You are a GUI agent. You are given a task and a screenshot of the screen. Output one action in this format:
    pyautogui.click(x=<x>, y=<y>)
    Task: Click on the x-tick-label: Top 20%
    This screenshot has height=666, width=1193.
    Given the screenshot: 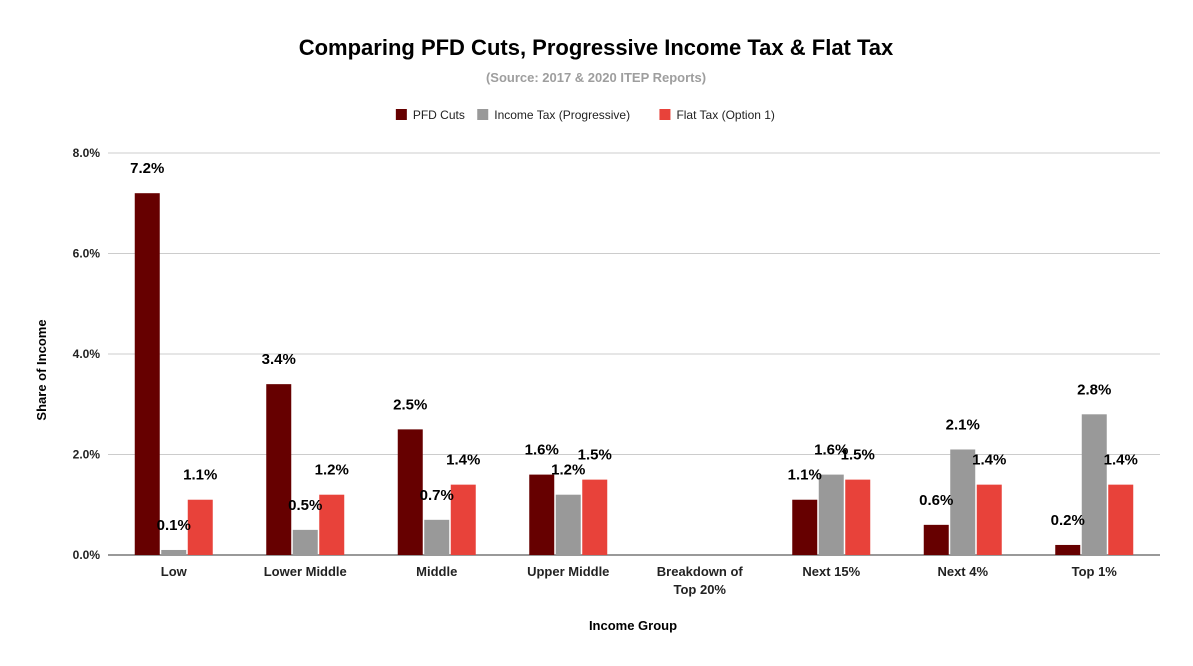 What is the action you would take?
    pyautogui.click(x=700, y=589)
    